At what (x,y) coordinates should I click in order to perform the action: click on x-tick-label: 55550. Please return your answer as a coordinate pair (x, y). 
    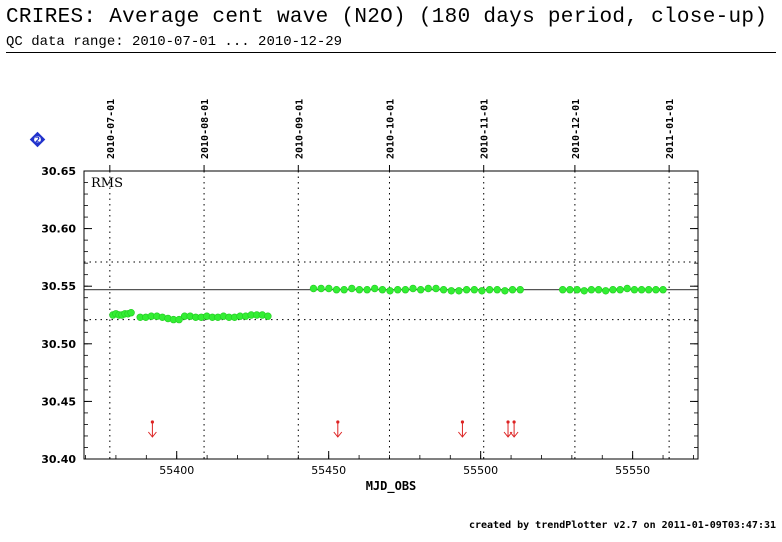
    Looking at the image, I should click on (632, 470).